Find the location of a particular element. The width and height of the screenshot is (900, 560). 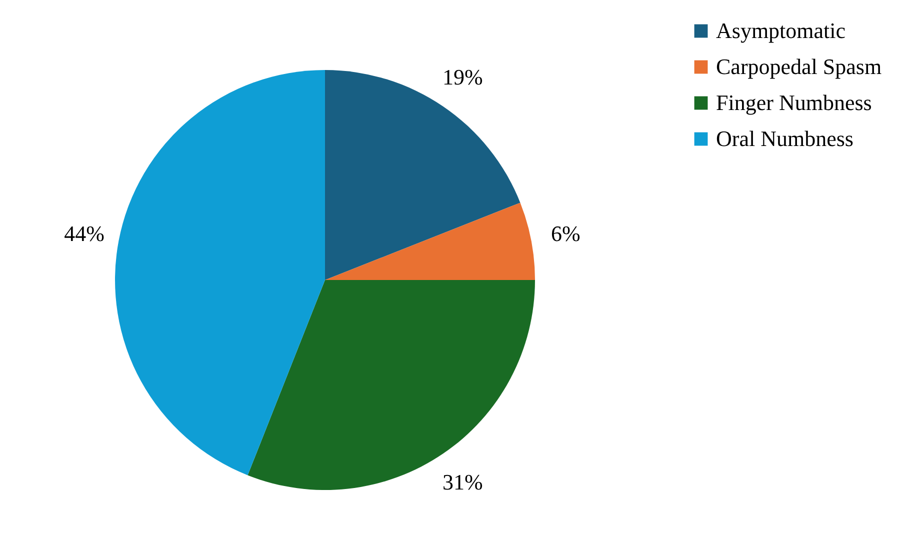

data-label: 19% is located at coordinates (462, 77).